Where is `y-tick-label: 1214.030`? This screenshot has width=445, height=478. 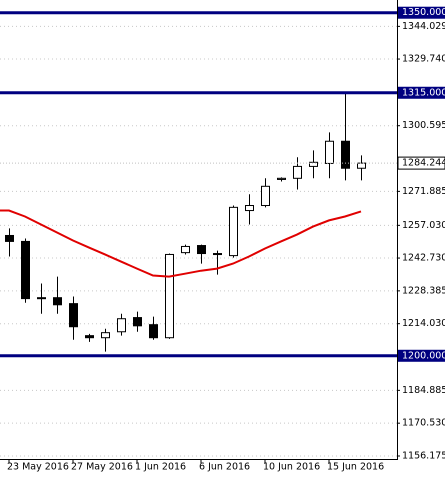 y-tick-label: 1214.030 is located at coordinates (423, 323).